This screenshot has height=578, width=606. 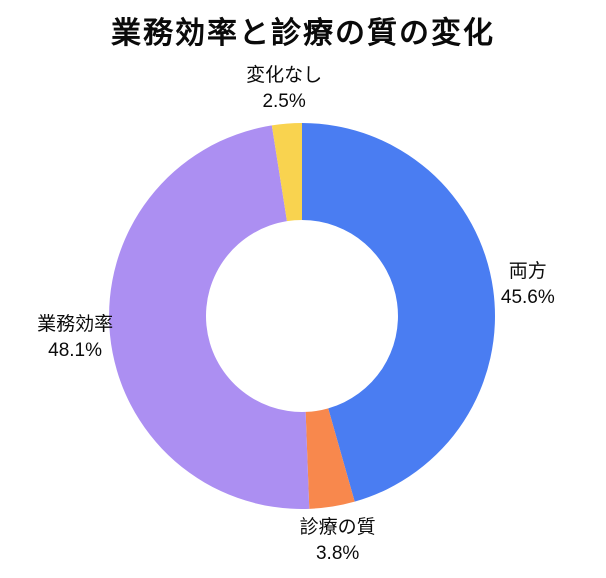 I want to click on slice-label-both: 両方 45.6%, so click(x=528, y=285).